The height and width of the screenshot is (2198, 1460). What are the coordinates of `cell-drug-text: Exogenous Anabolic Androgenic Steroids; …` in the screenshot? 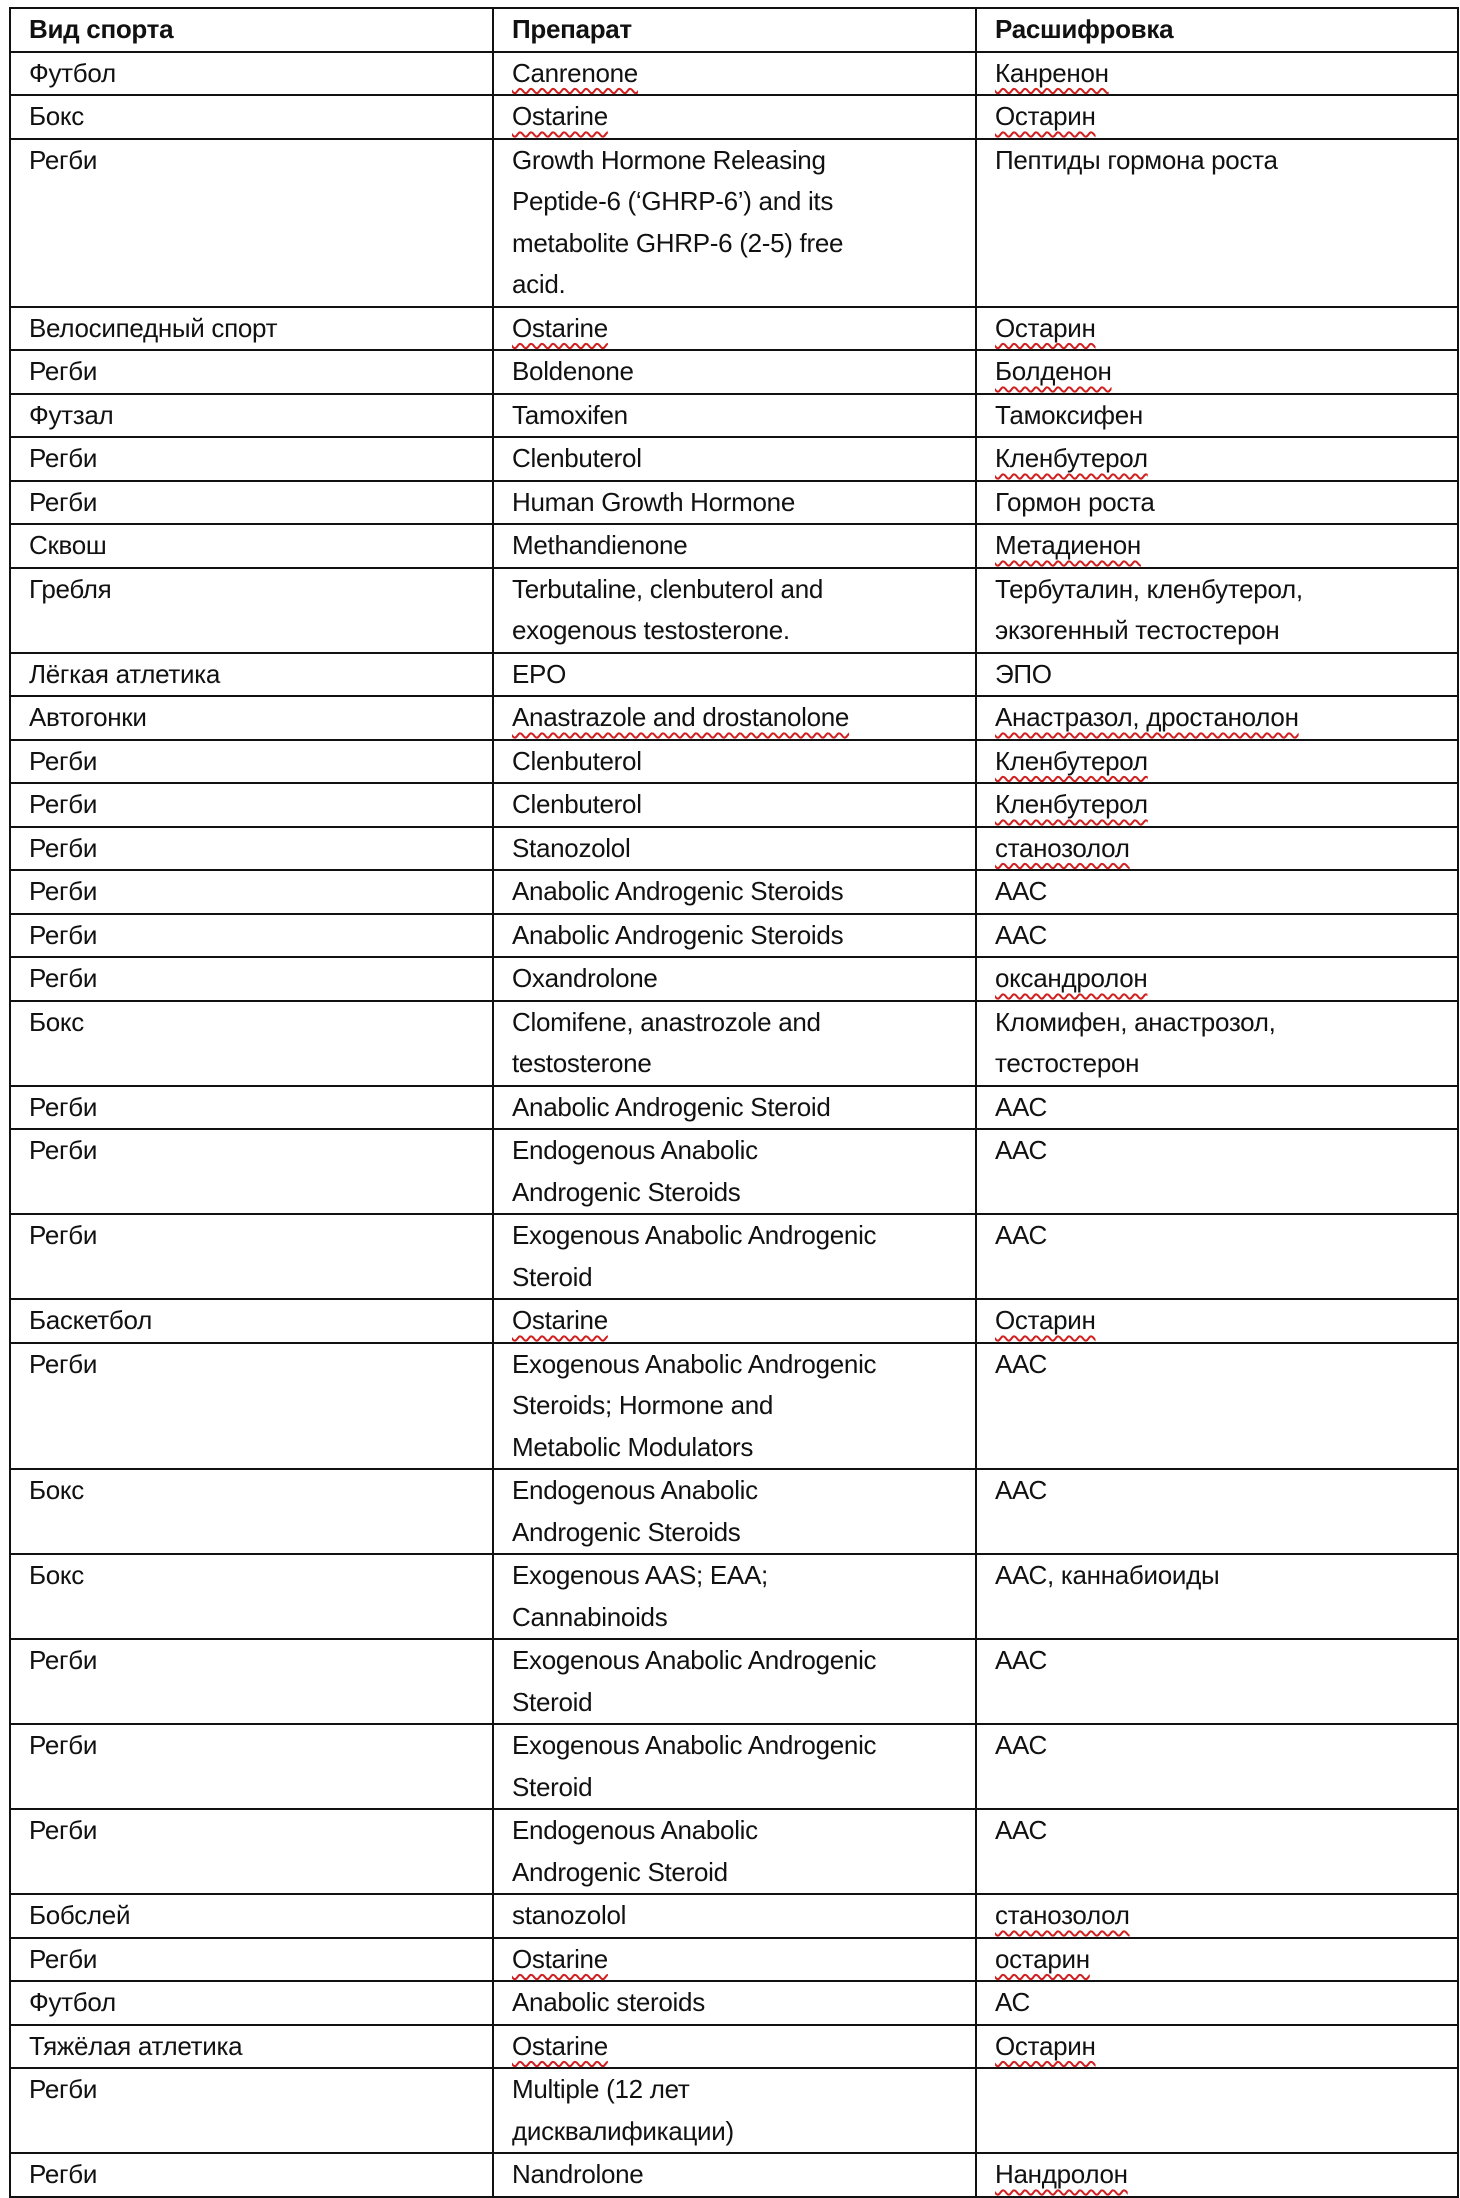 It's located at (694, 1405).